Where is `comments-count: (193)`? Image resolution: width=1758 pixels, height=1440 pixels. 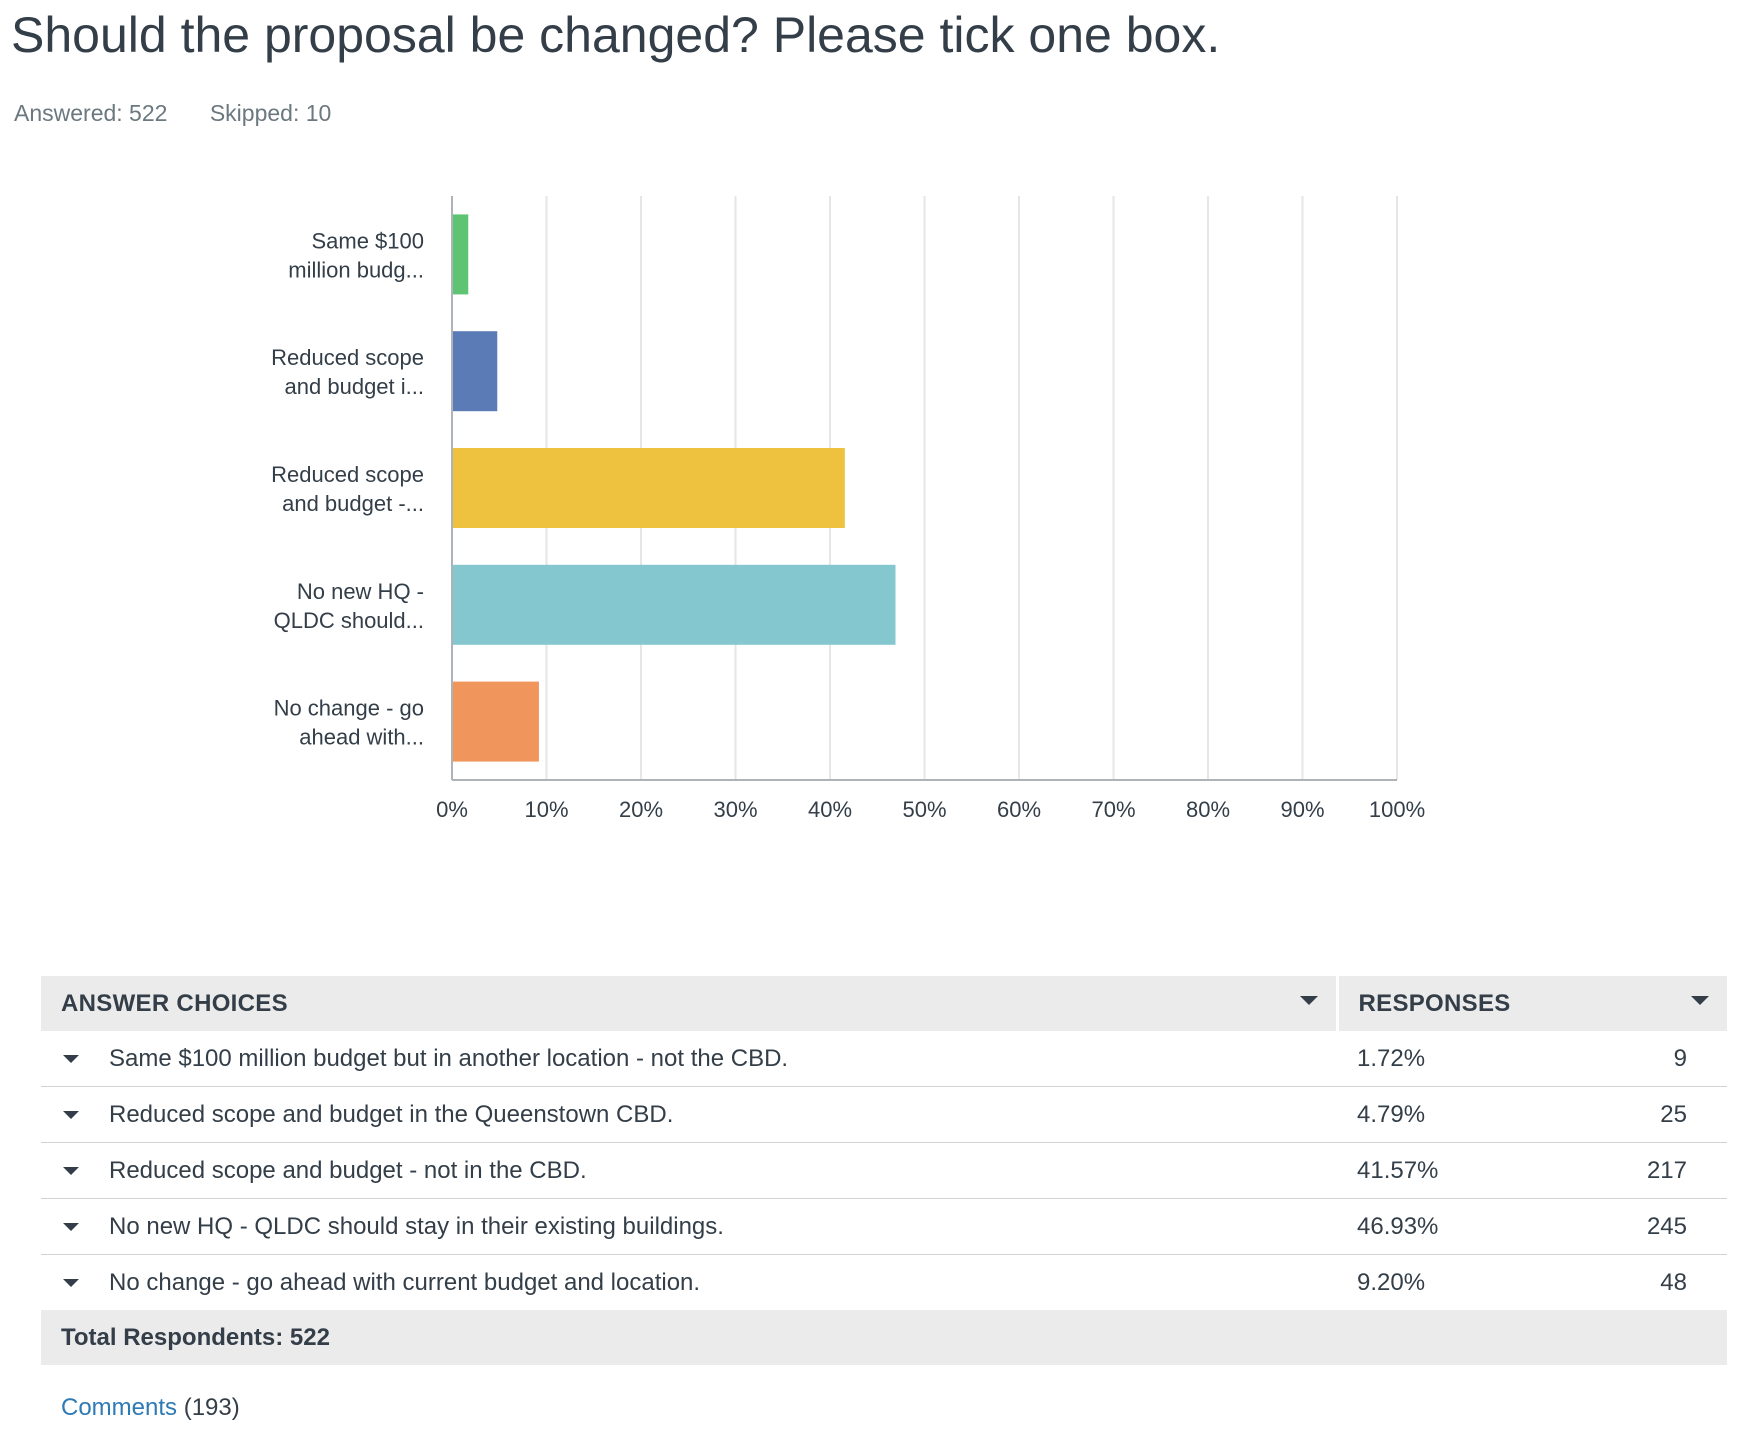
comments-count: (193) is located at coordinates (211, 1407).